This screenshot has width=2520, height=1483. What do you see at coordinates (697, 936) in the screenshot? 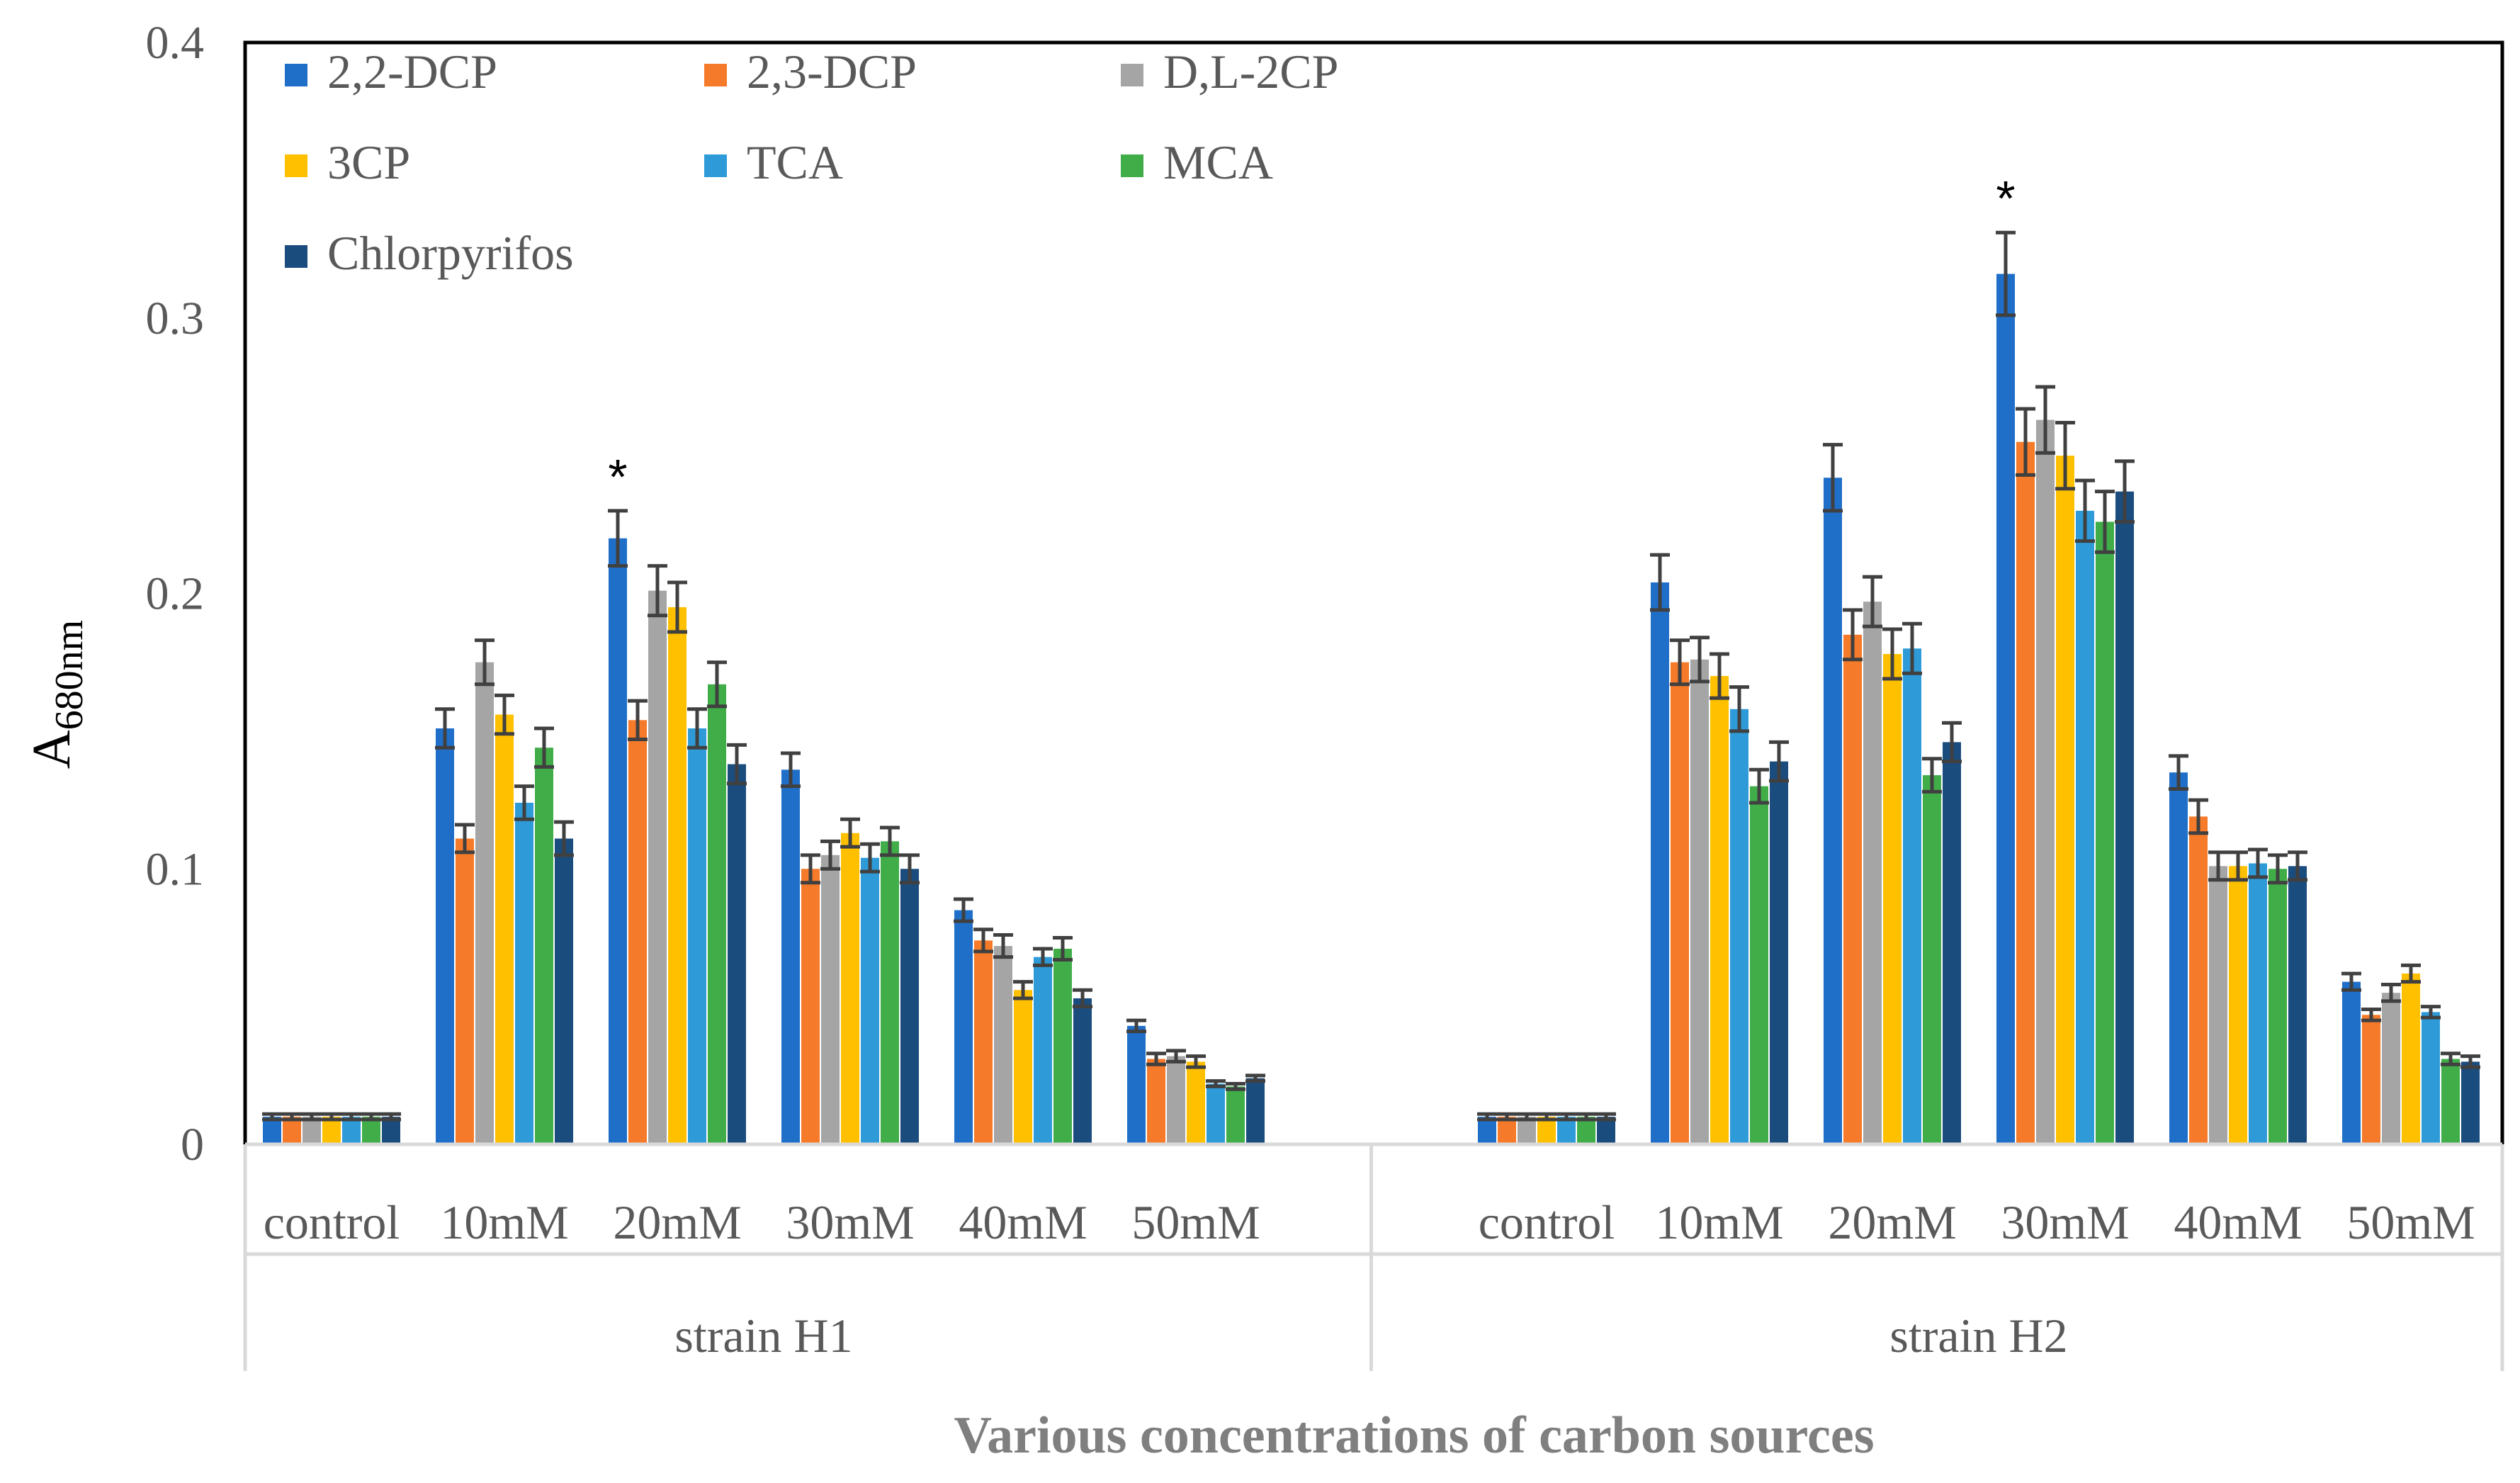
I see `bar-strain-H1-20mM-TCA` at bounding box center [697, 936].